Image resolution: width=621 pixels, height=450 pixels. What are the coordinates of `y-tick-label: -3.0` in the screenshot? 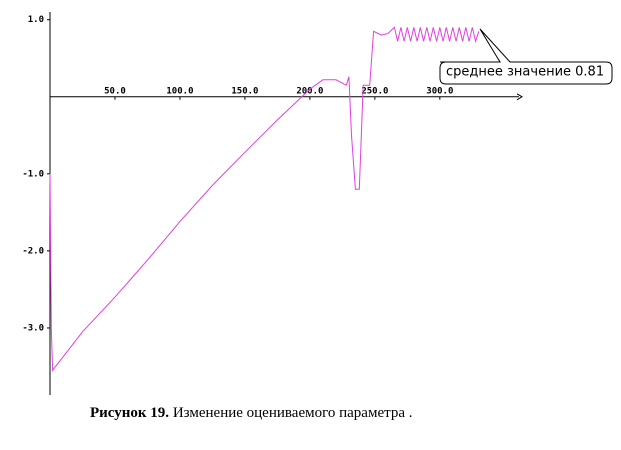 It's located at (33, 328).